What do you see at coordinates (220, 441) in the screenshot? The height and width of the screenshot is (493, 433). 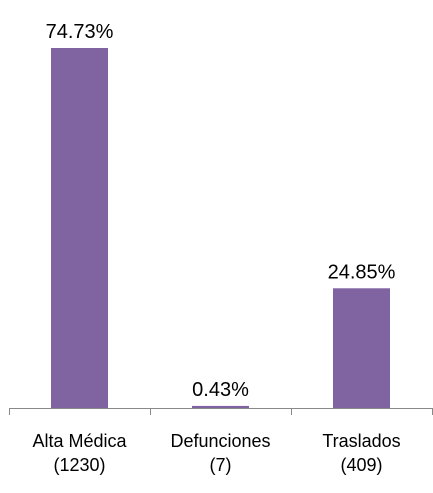 I see `x-tick-label: Defunciones` at bounding box center [220, 441].